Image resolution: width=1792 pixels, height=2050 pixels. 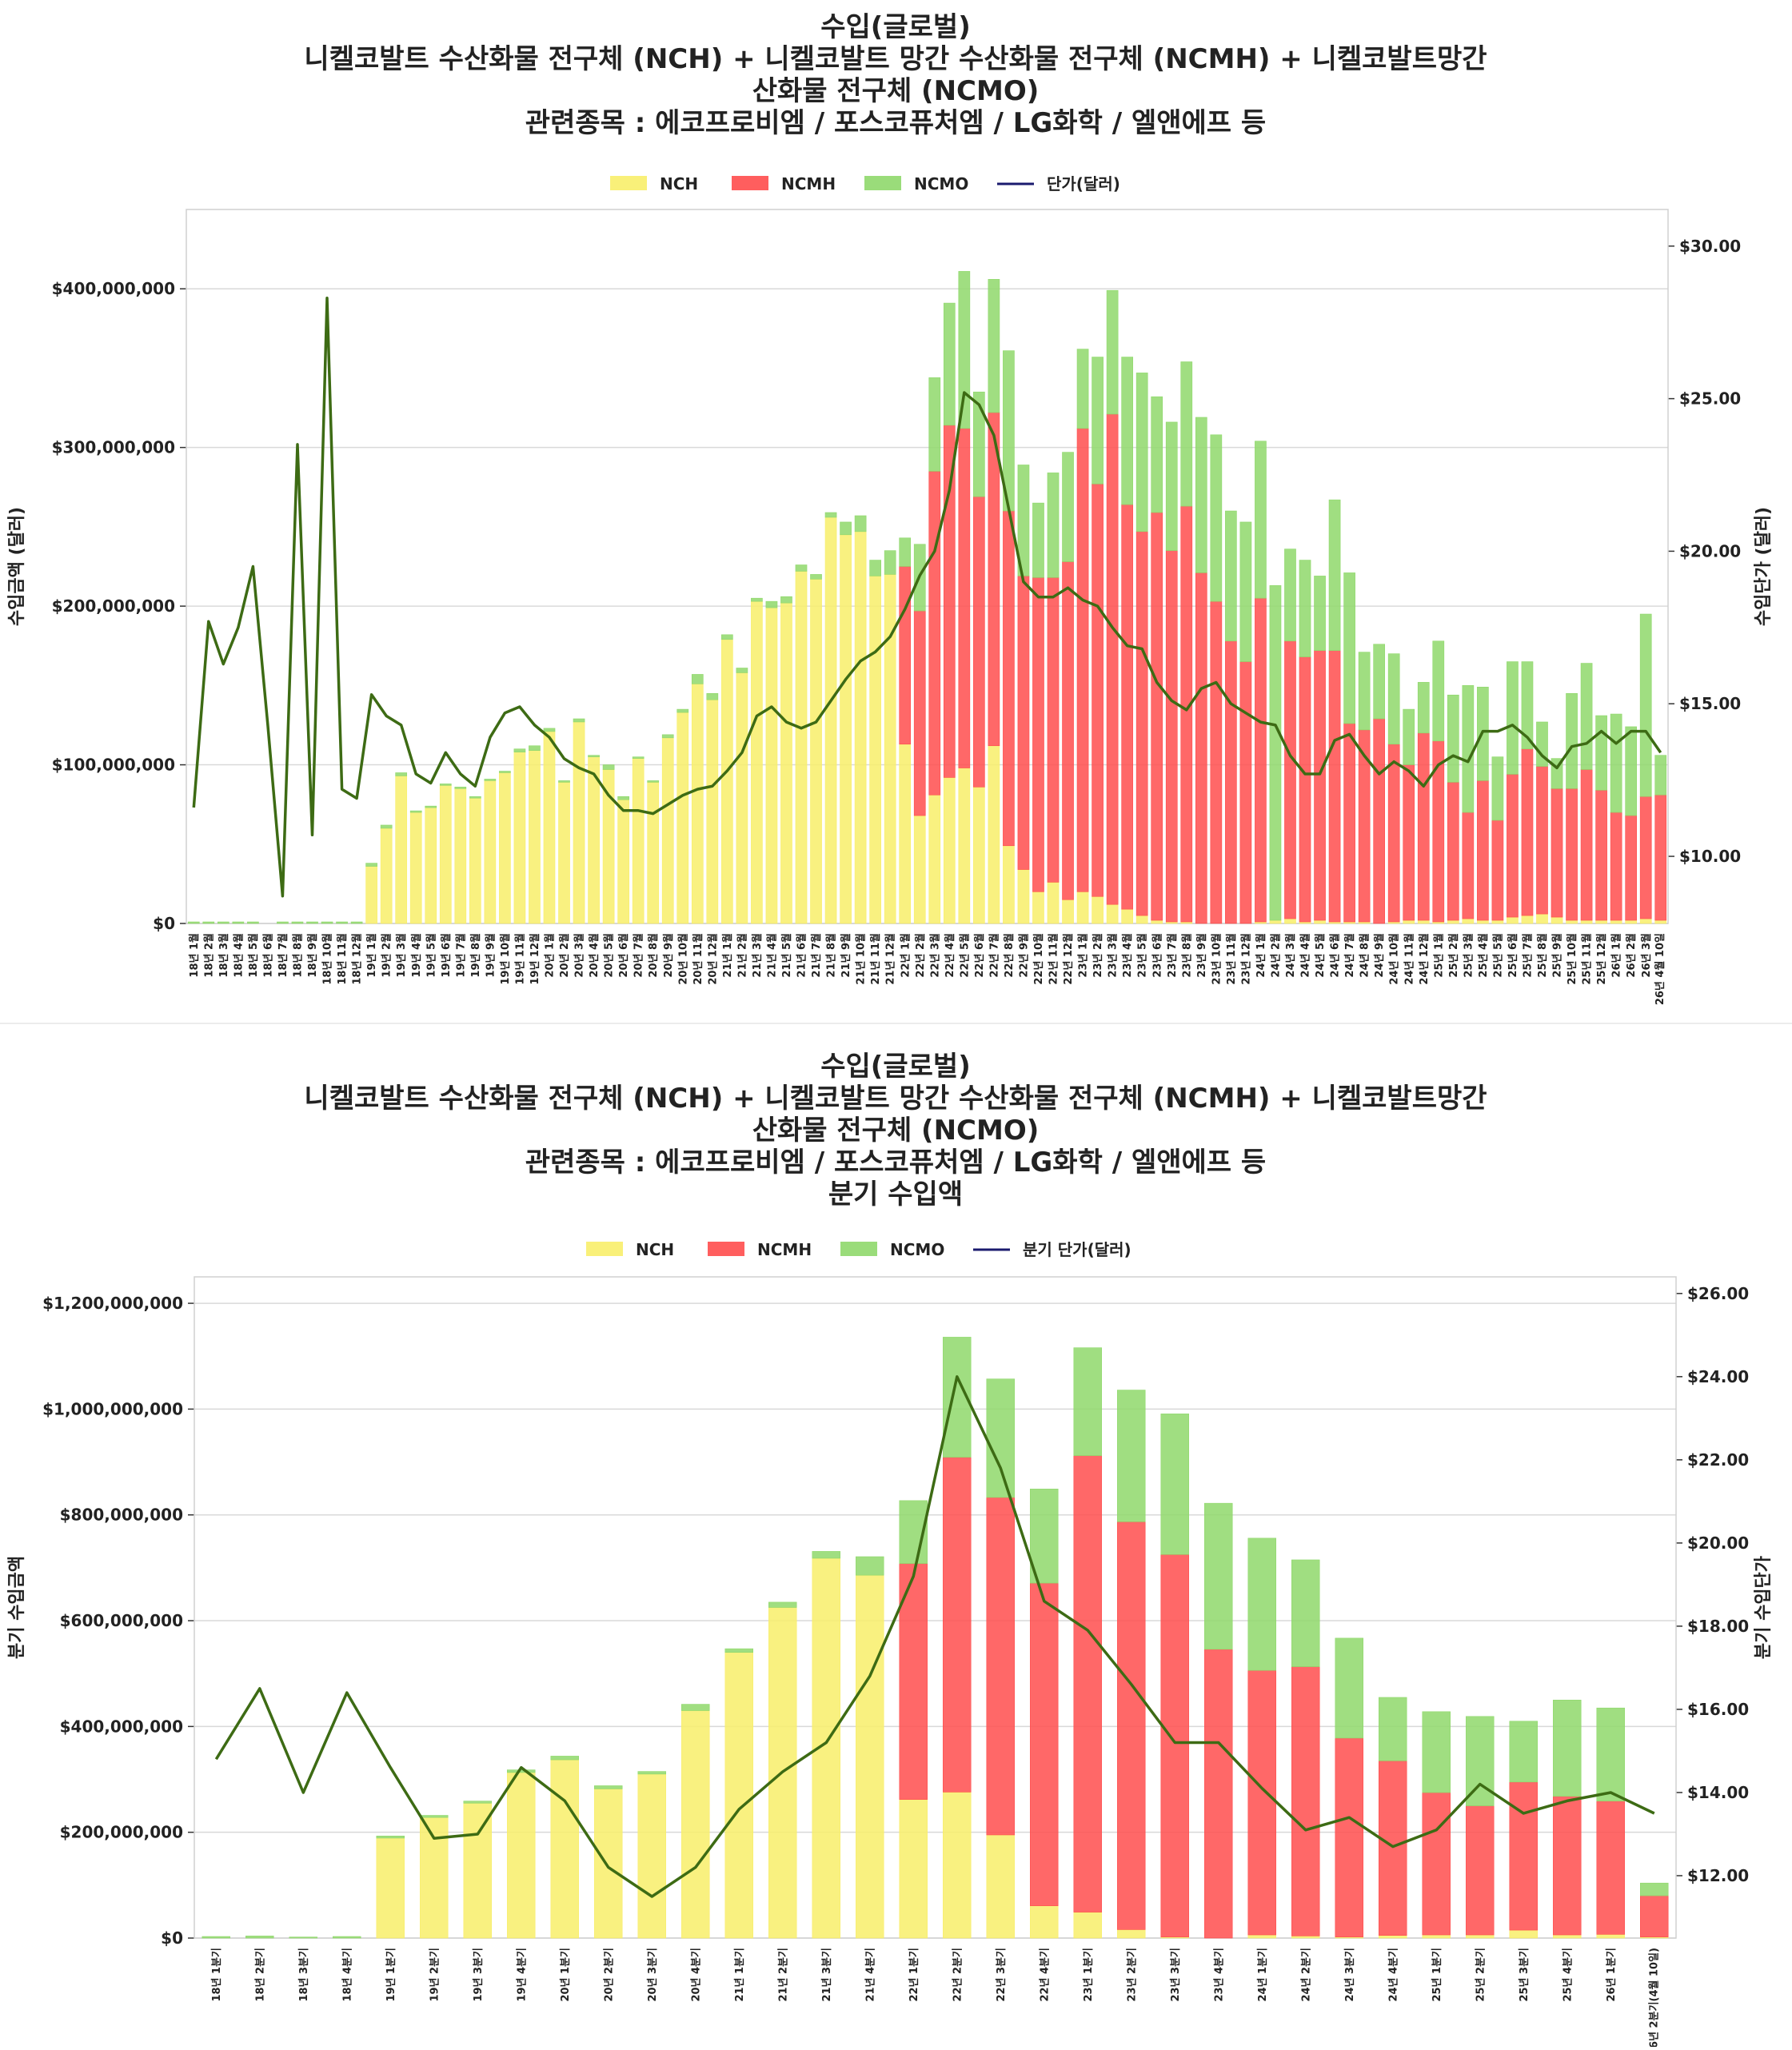 I want to click on x-tick-label: 24년 7월, so click(x=1350, y=955).